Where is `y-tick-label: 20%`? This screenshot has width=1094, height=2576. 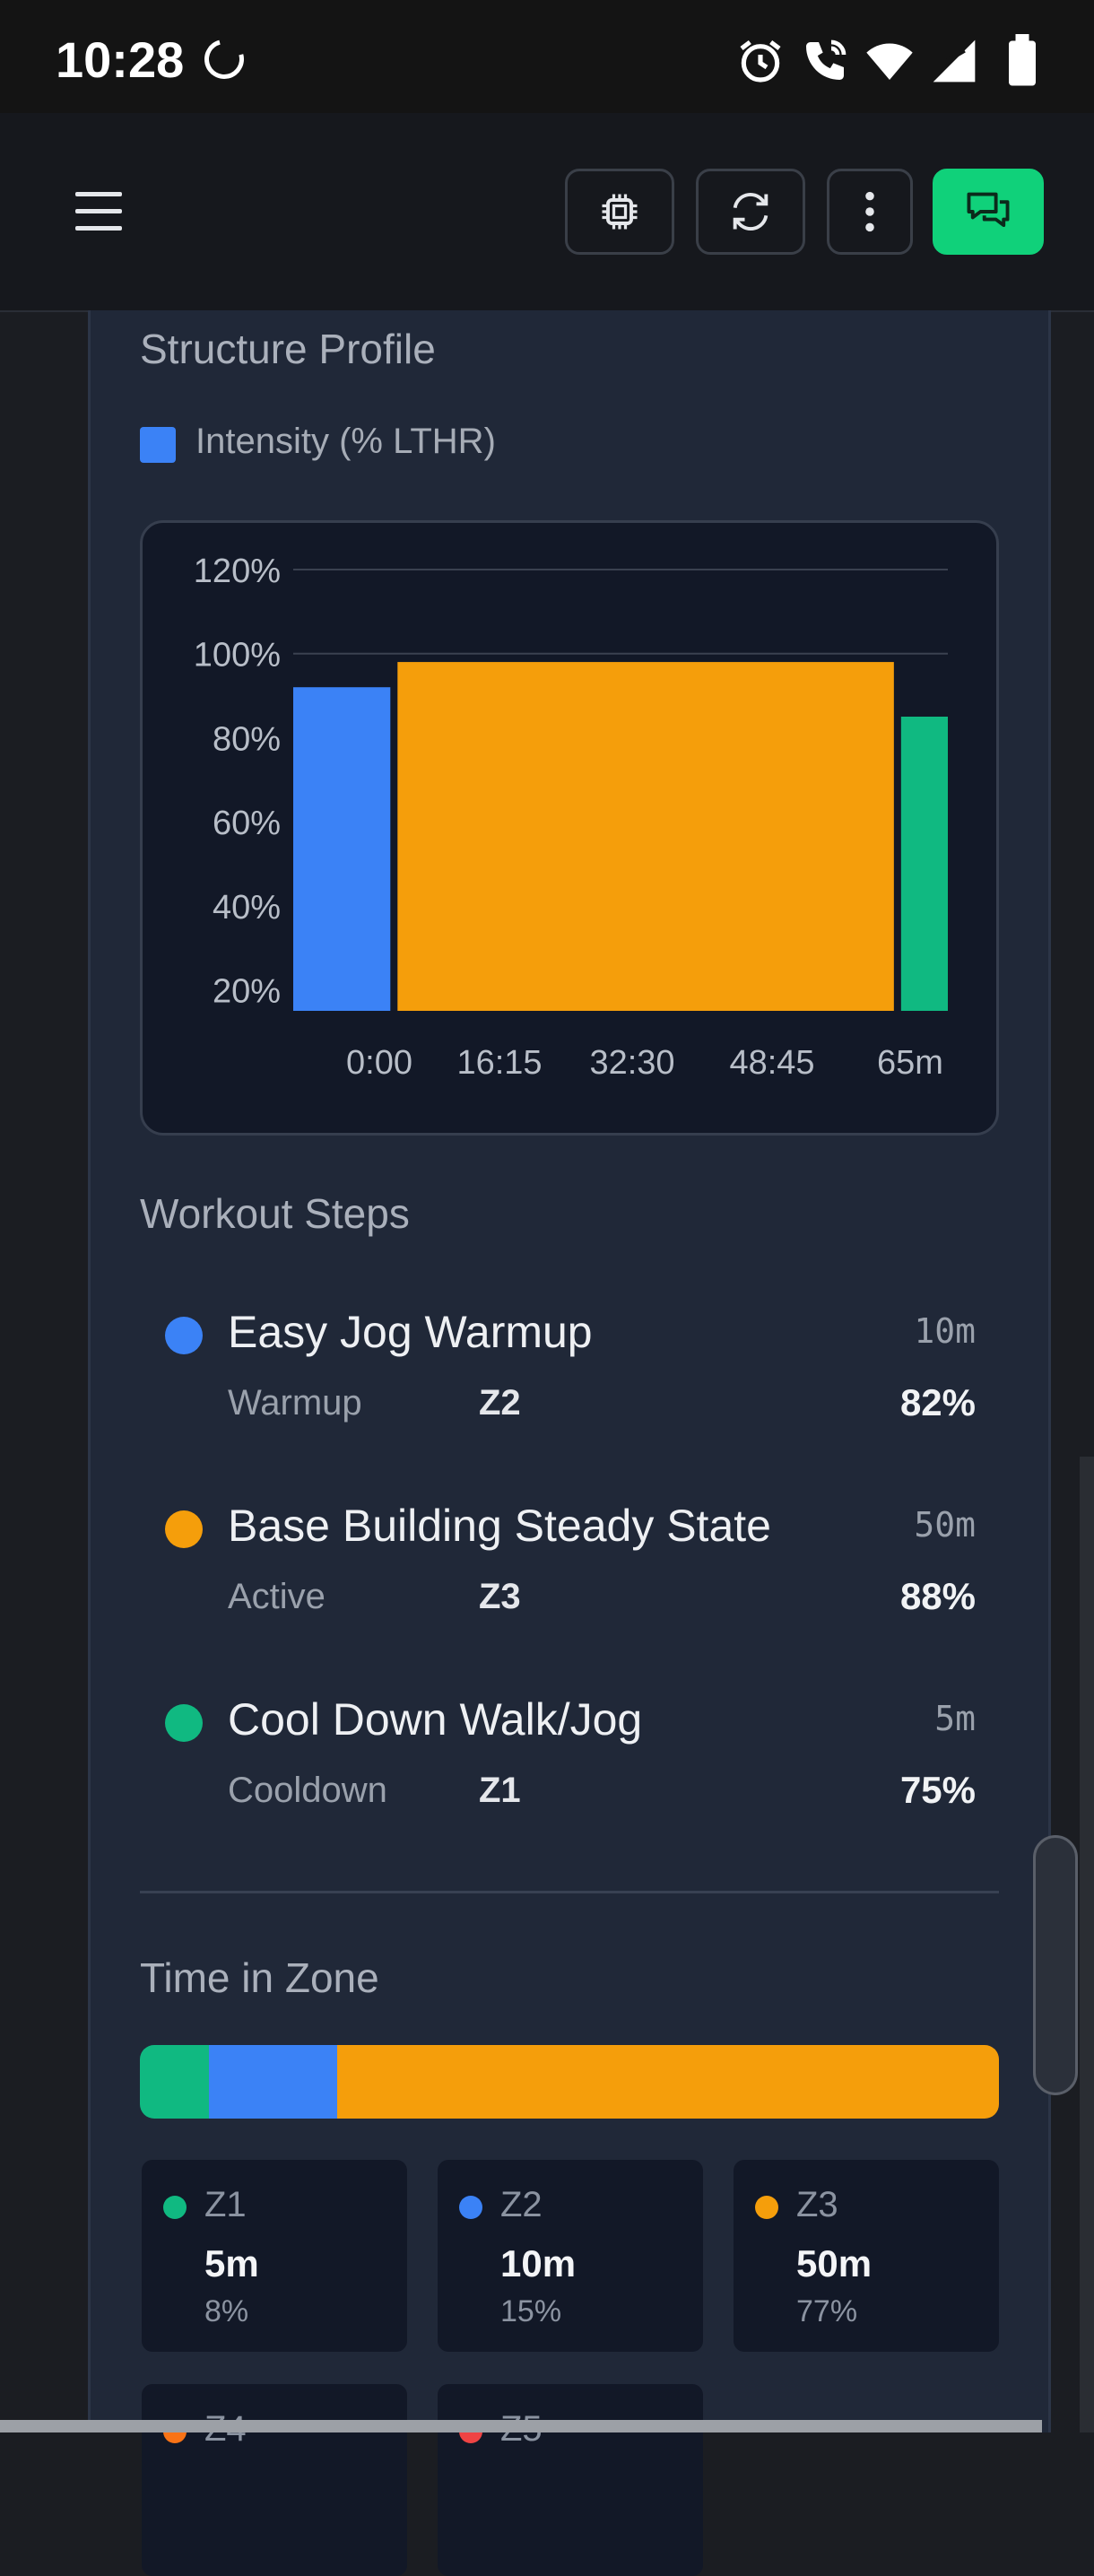 y-tick-label: 20% is located at coordinates (247, 992).